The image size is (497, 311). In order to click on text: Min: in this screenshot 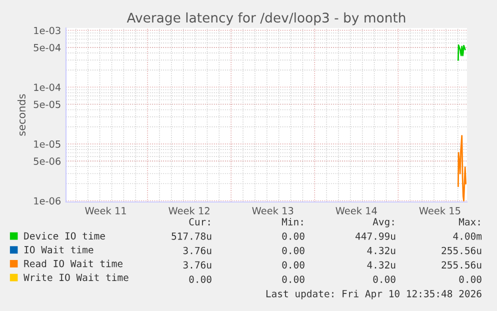, I will do `click(292, 222)`.